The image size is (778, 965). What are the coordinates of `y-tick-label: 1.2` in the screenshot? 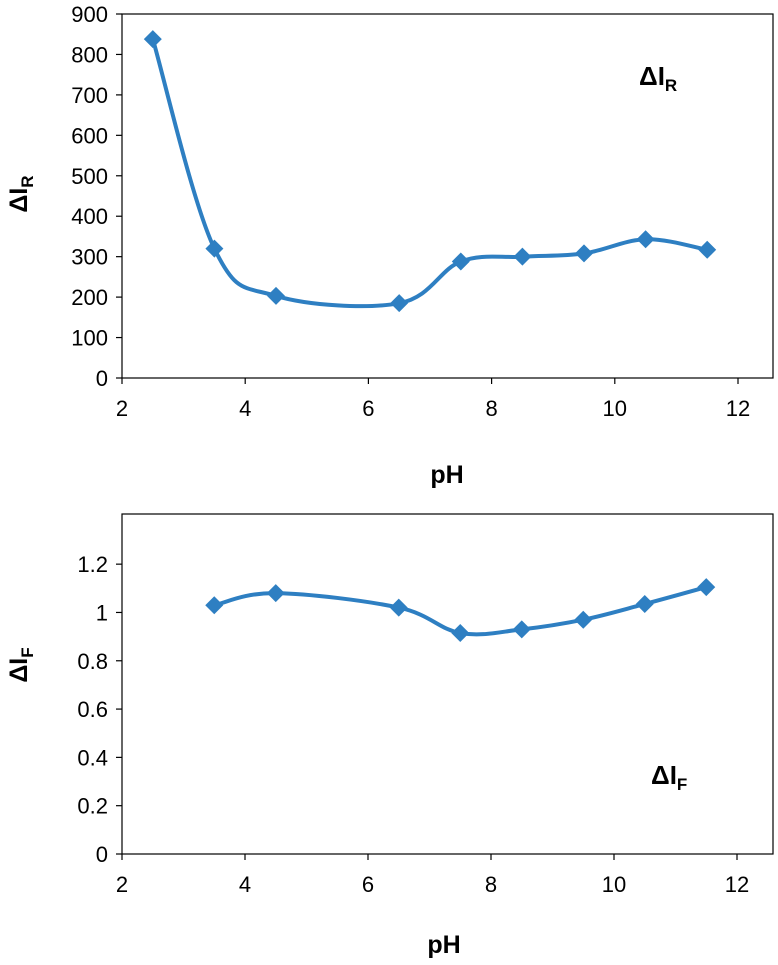 It's located at (92, 564).